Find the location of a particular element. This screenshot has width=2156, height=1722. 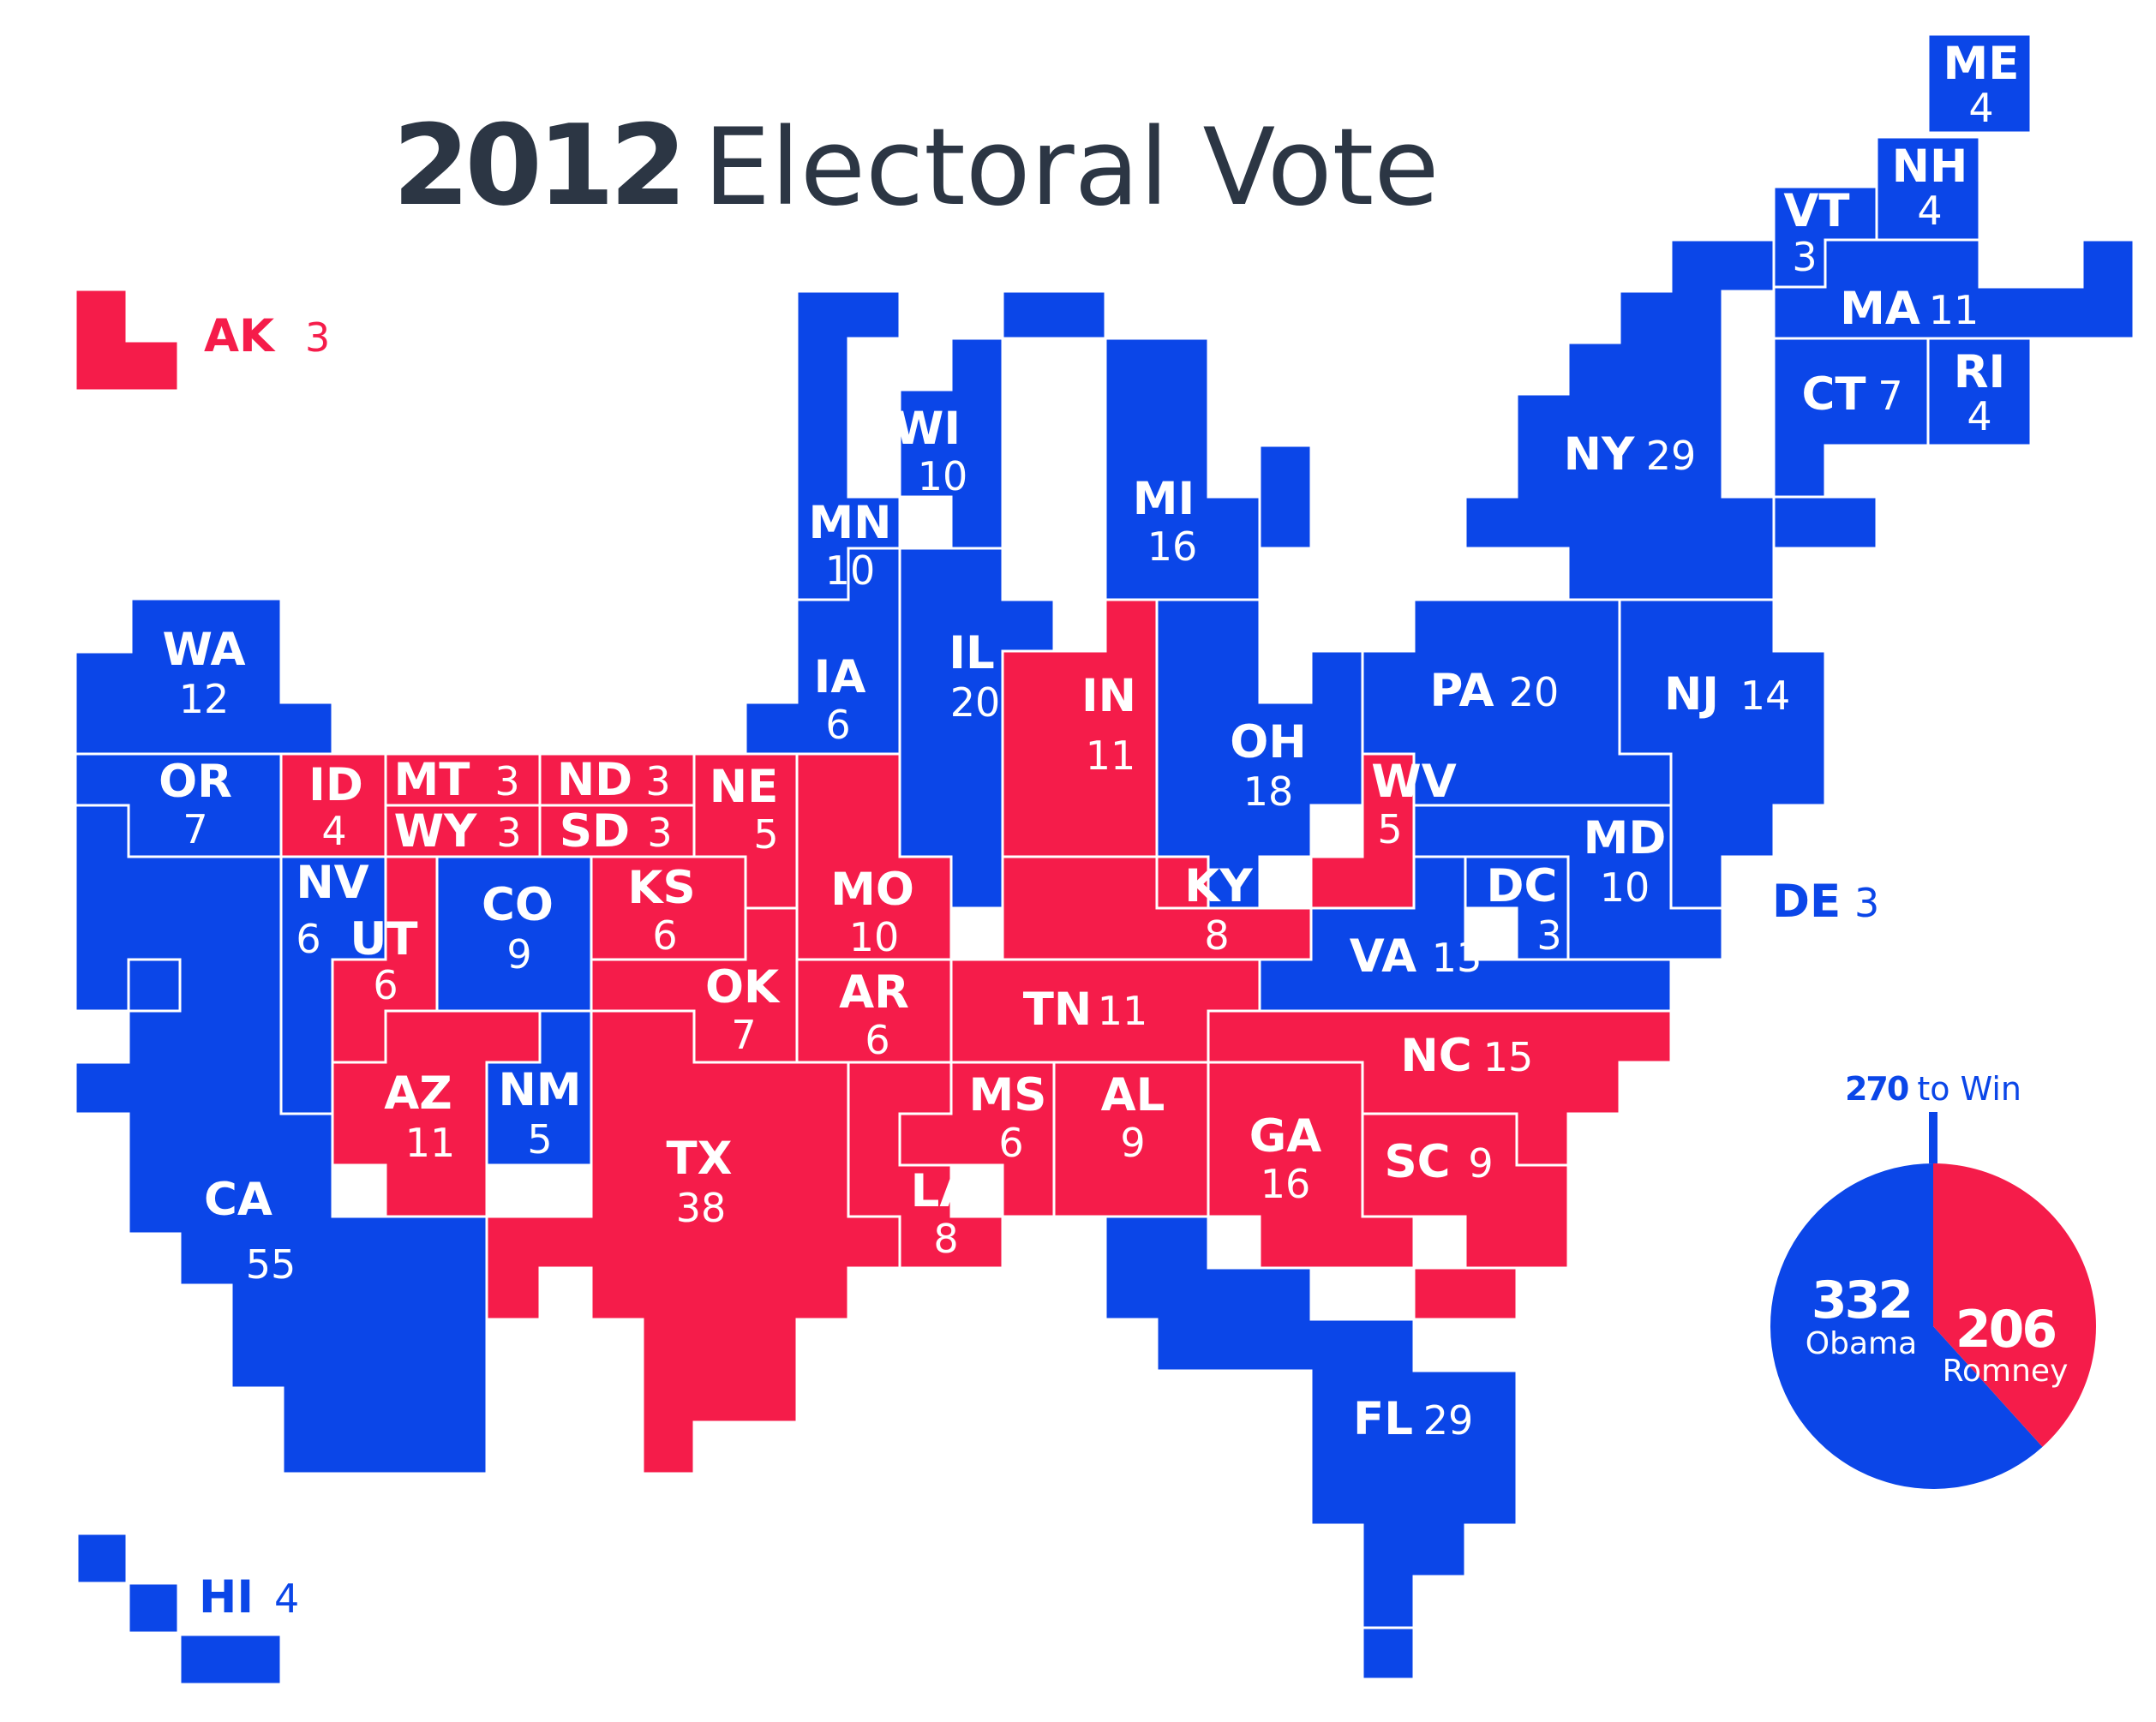

label-ut-ev: 6 is located at coordinates (385, 985).